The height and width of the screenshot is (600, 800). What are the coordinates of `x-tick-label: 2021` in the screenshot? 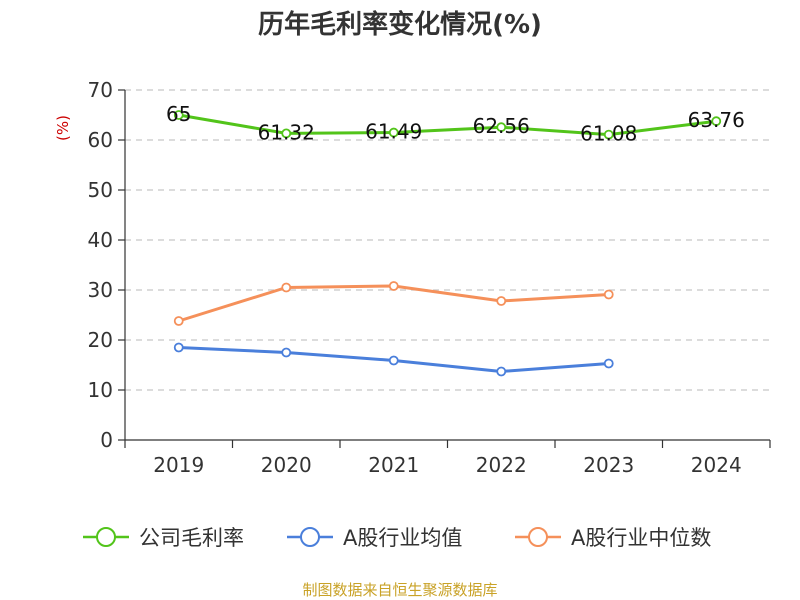 It's located at (393, 465).